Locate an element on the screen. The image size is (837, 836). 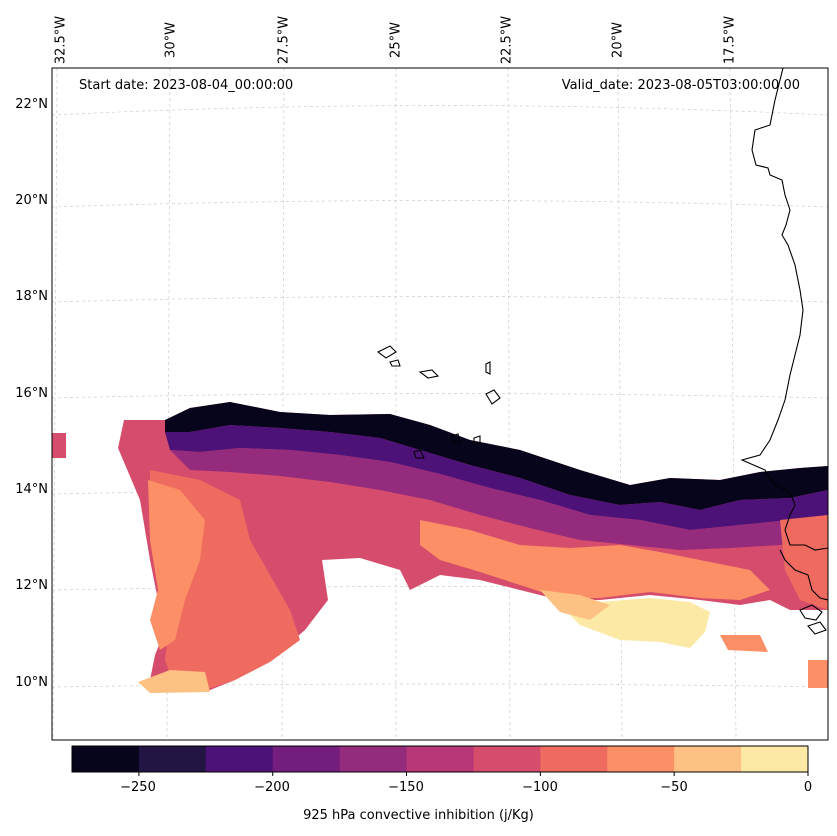
longitude-label: 32.5°W is located at coordinates (61, 40).